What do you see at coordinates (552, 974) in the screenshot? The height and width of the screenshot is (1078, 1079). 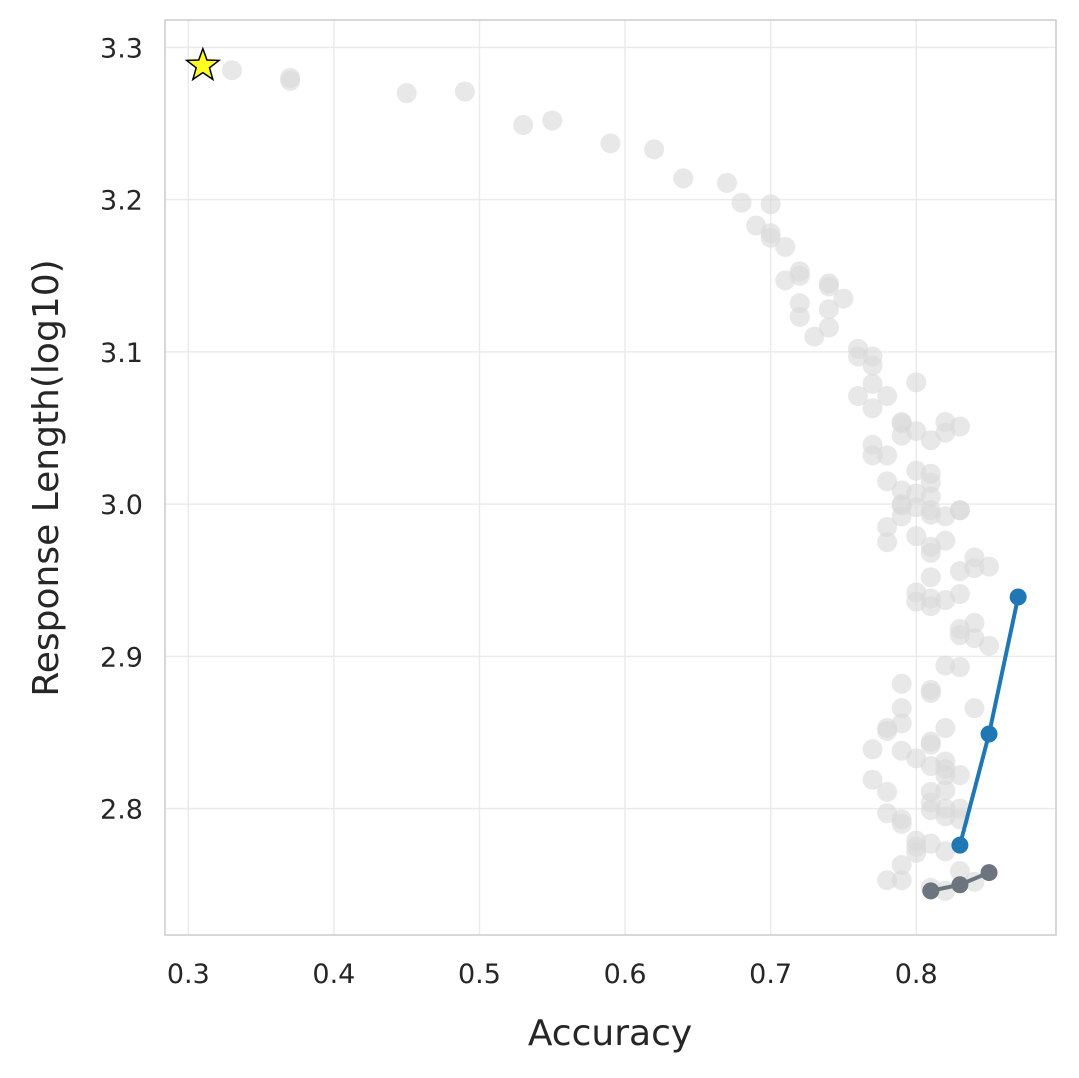 I see `x-axis-ticks: 0.3 0.4 0.5 0.6 0.7 0.8` at bounding box center [552, 974].